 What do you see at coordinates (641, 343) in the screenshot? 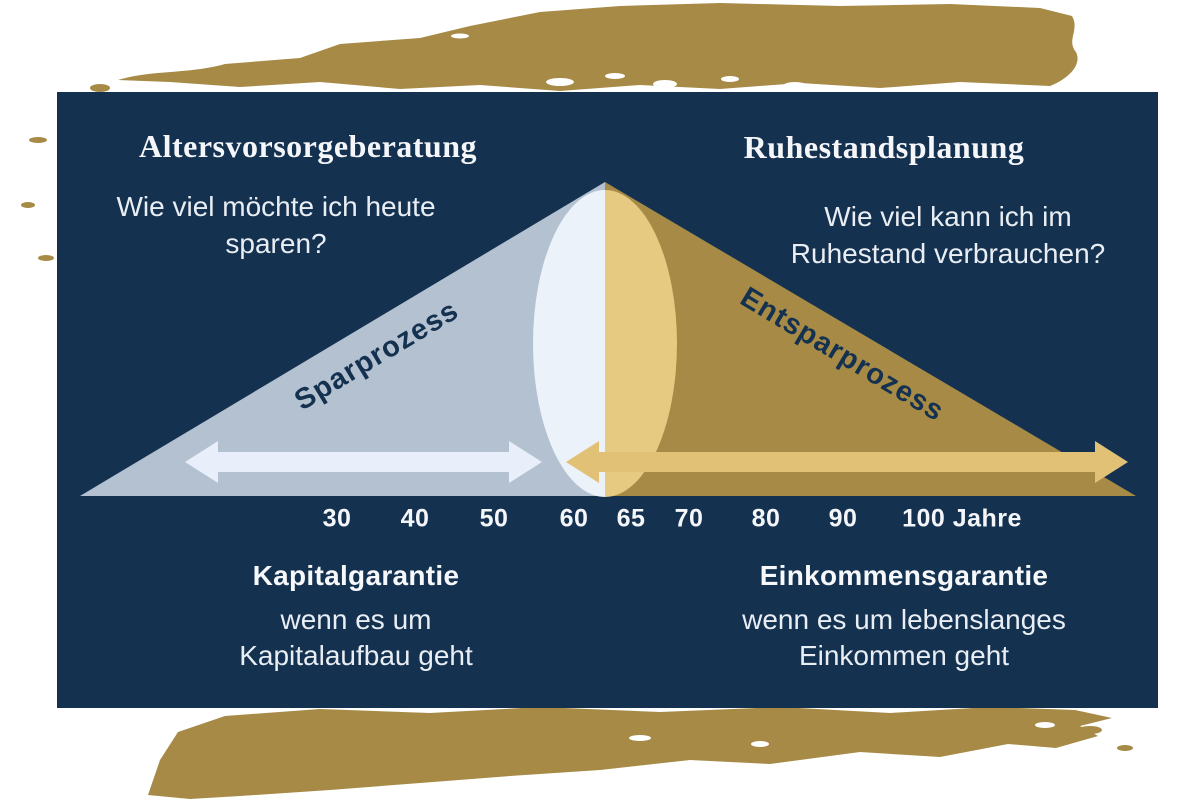
I see `transition-ellipse-right-half` at bounding box center [641, 343].